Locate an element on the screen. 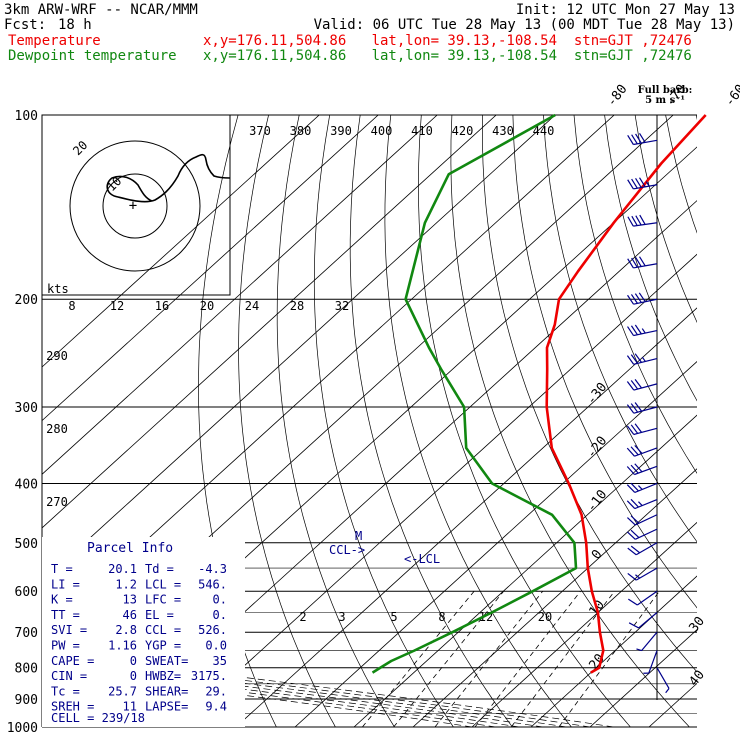  parcel-t-td-value-a: 20.1 is located at coordinates (122, 569).